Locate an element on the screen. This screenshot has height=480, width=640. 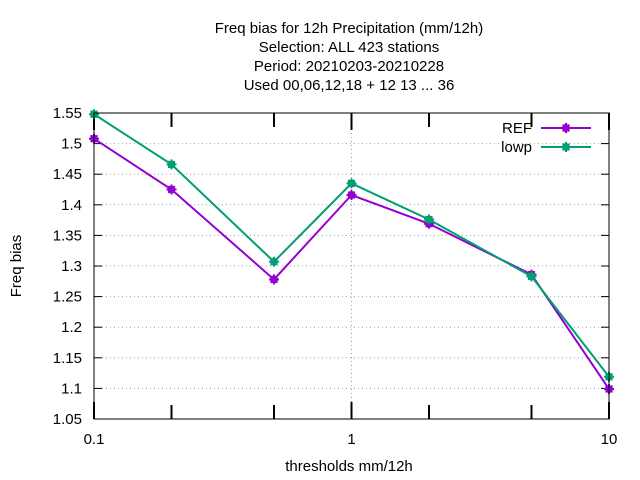
title-line-1: Freq bias for 12h Precipitation (mm/12h) is located at coordinates (349, 28).